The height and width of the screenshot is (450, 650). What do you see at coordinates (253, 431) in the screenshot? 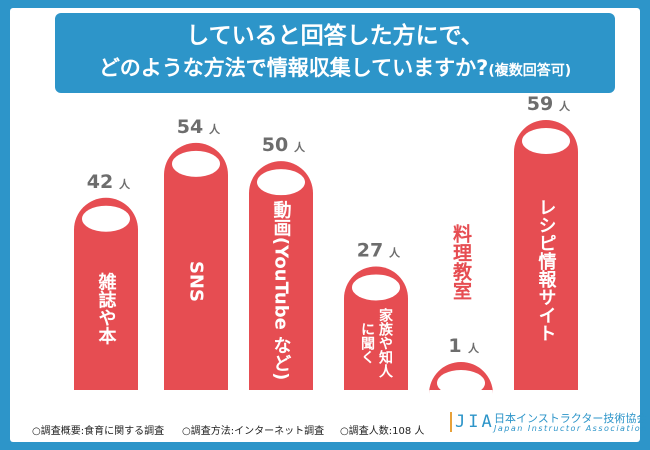
I see `footer-note-survey-method: ○調査方法:インターネット調査` at bounding box center [253, 431].